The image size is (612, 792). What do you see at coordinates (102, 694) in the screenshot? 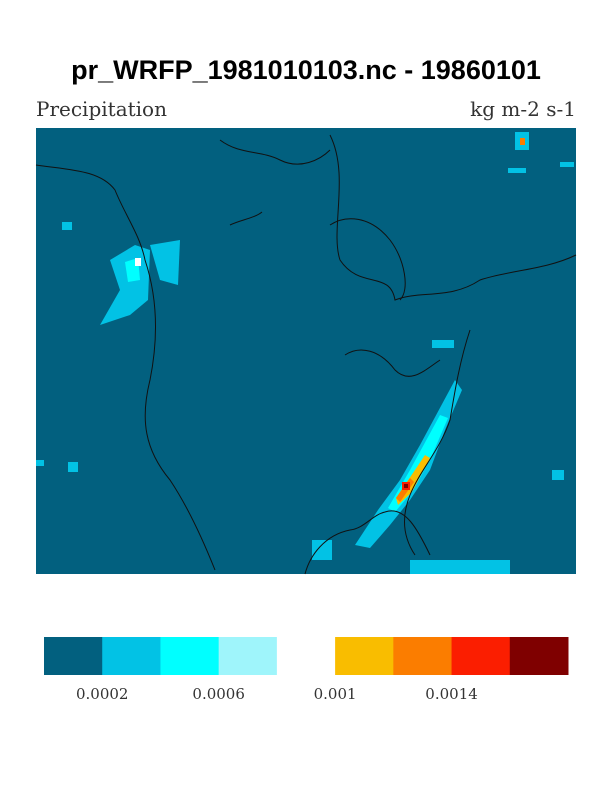
I see `colorbar-tick-label: 0.0002` at bounding box center [102, 694].